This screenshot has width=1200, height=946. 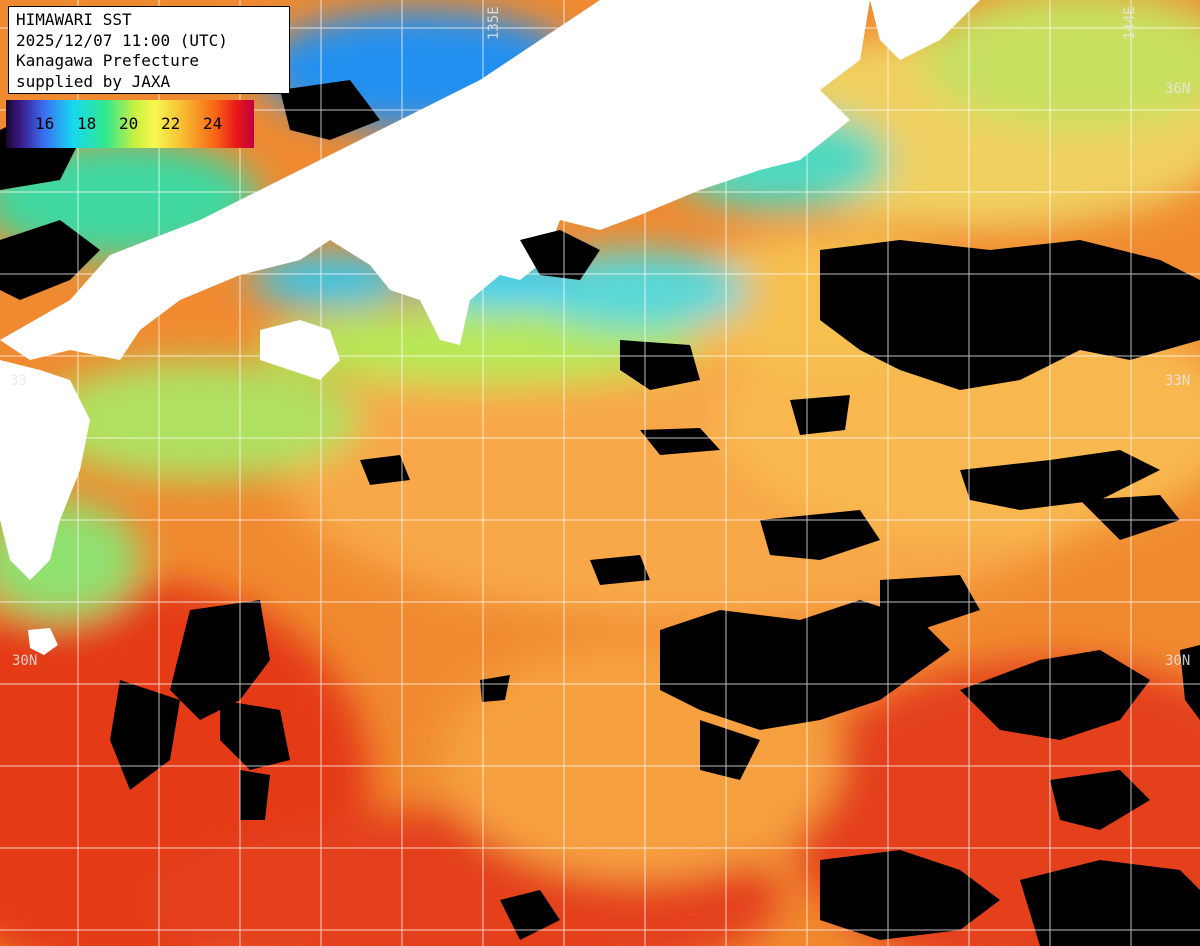 I want to click on temperature-legend: 16 18 20 22 24, so click(x=130, y=124).